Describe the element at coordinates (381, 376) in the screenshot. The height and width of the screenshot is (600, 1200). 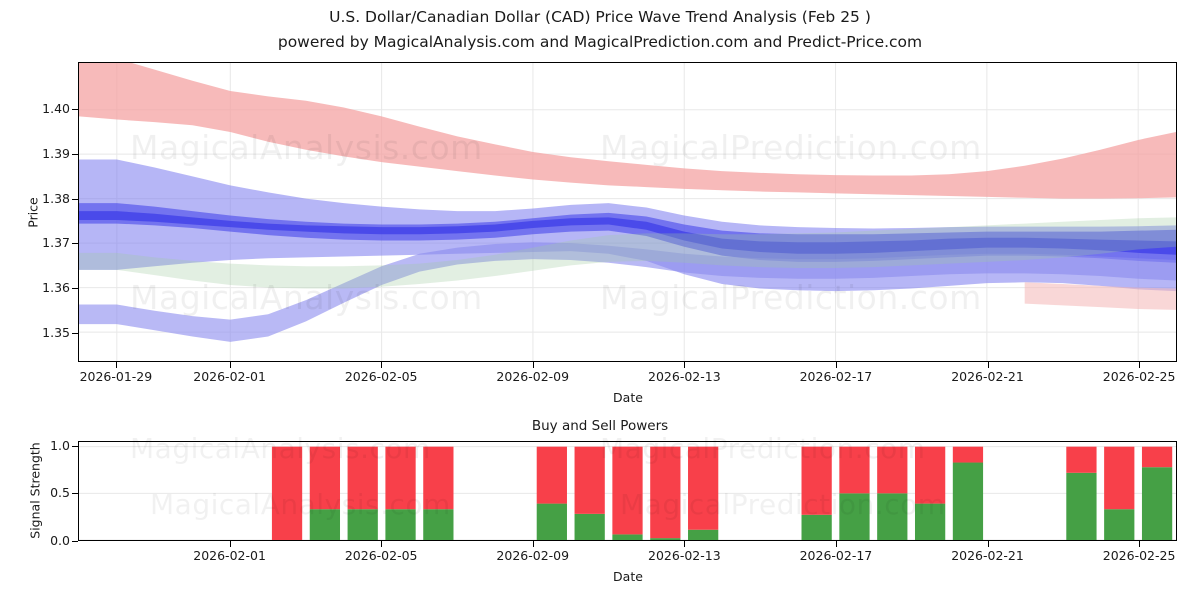
I see `price-xtick: 2026-02-05` at that location.